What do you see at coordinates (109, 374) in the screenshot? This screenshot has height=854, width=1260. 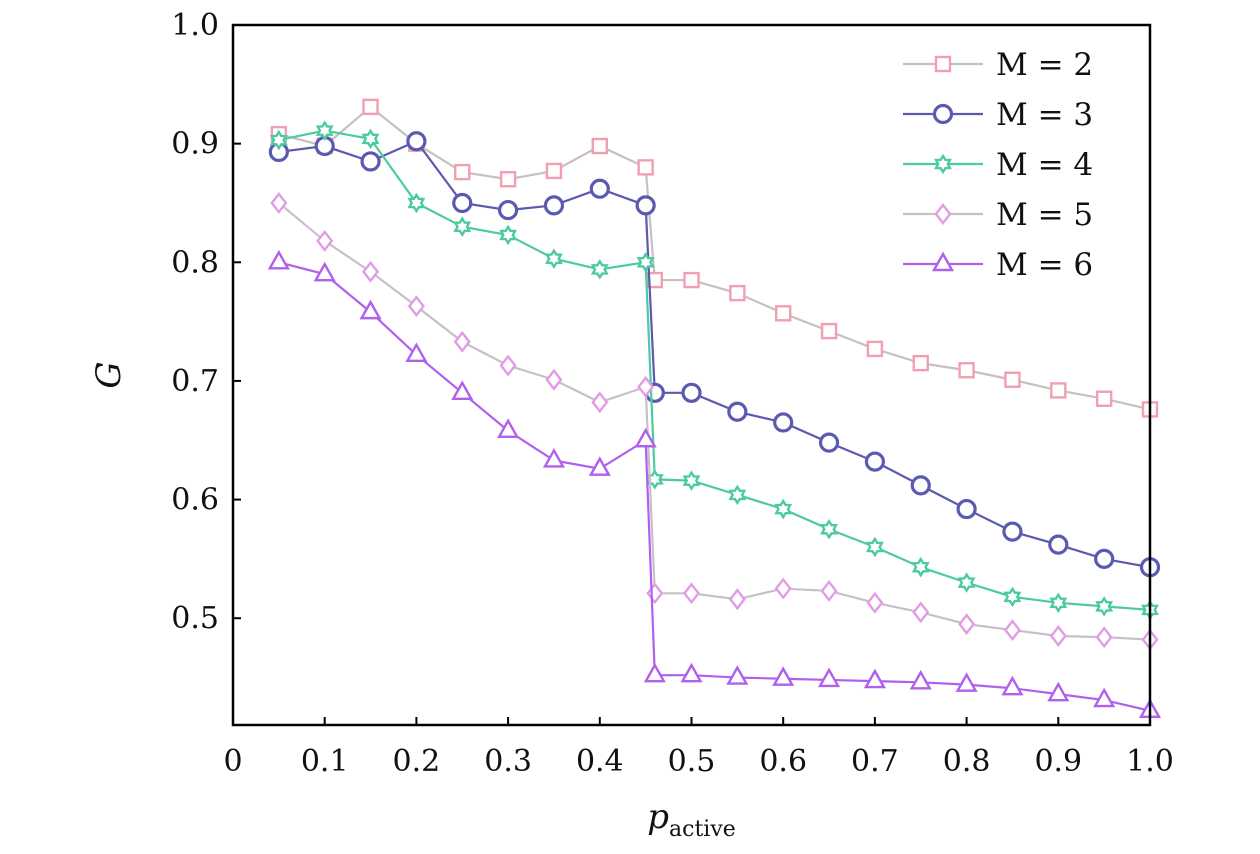 I see `y-axis-title: G` at bounding box center [109, 374].